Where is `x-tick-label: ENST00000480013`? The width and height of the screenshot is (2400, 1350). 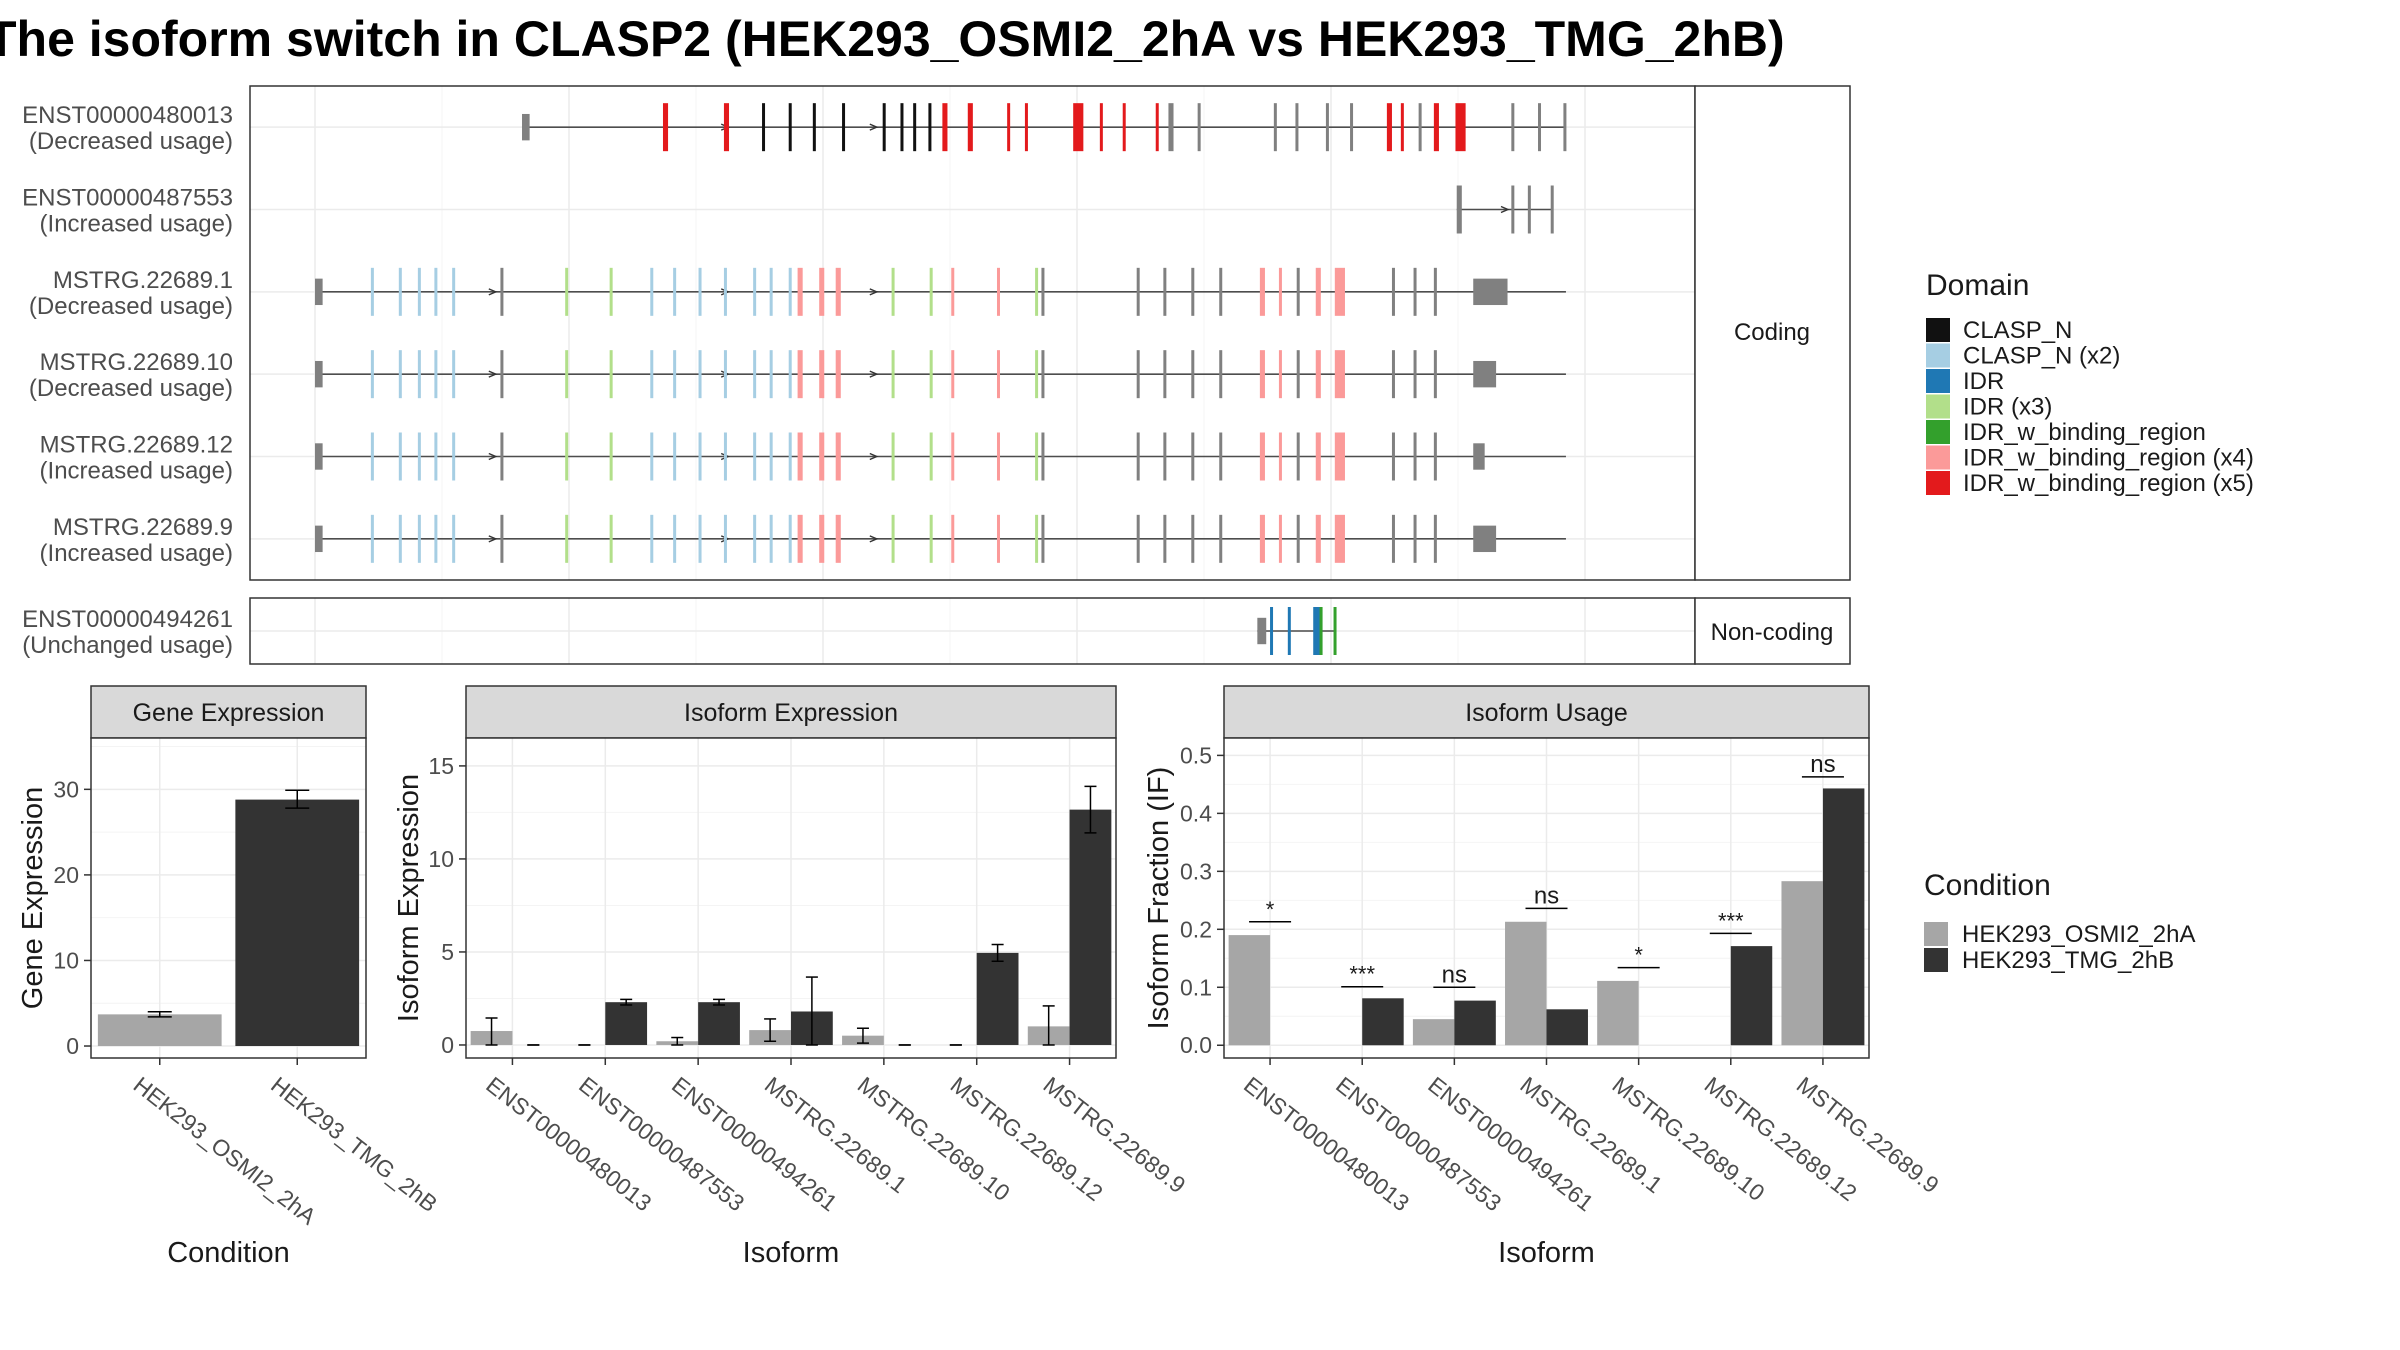
x-tick-label: ENST00000480013 is located at coordinates (568, 1143).